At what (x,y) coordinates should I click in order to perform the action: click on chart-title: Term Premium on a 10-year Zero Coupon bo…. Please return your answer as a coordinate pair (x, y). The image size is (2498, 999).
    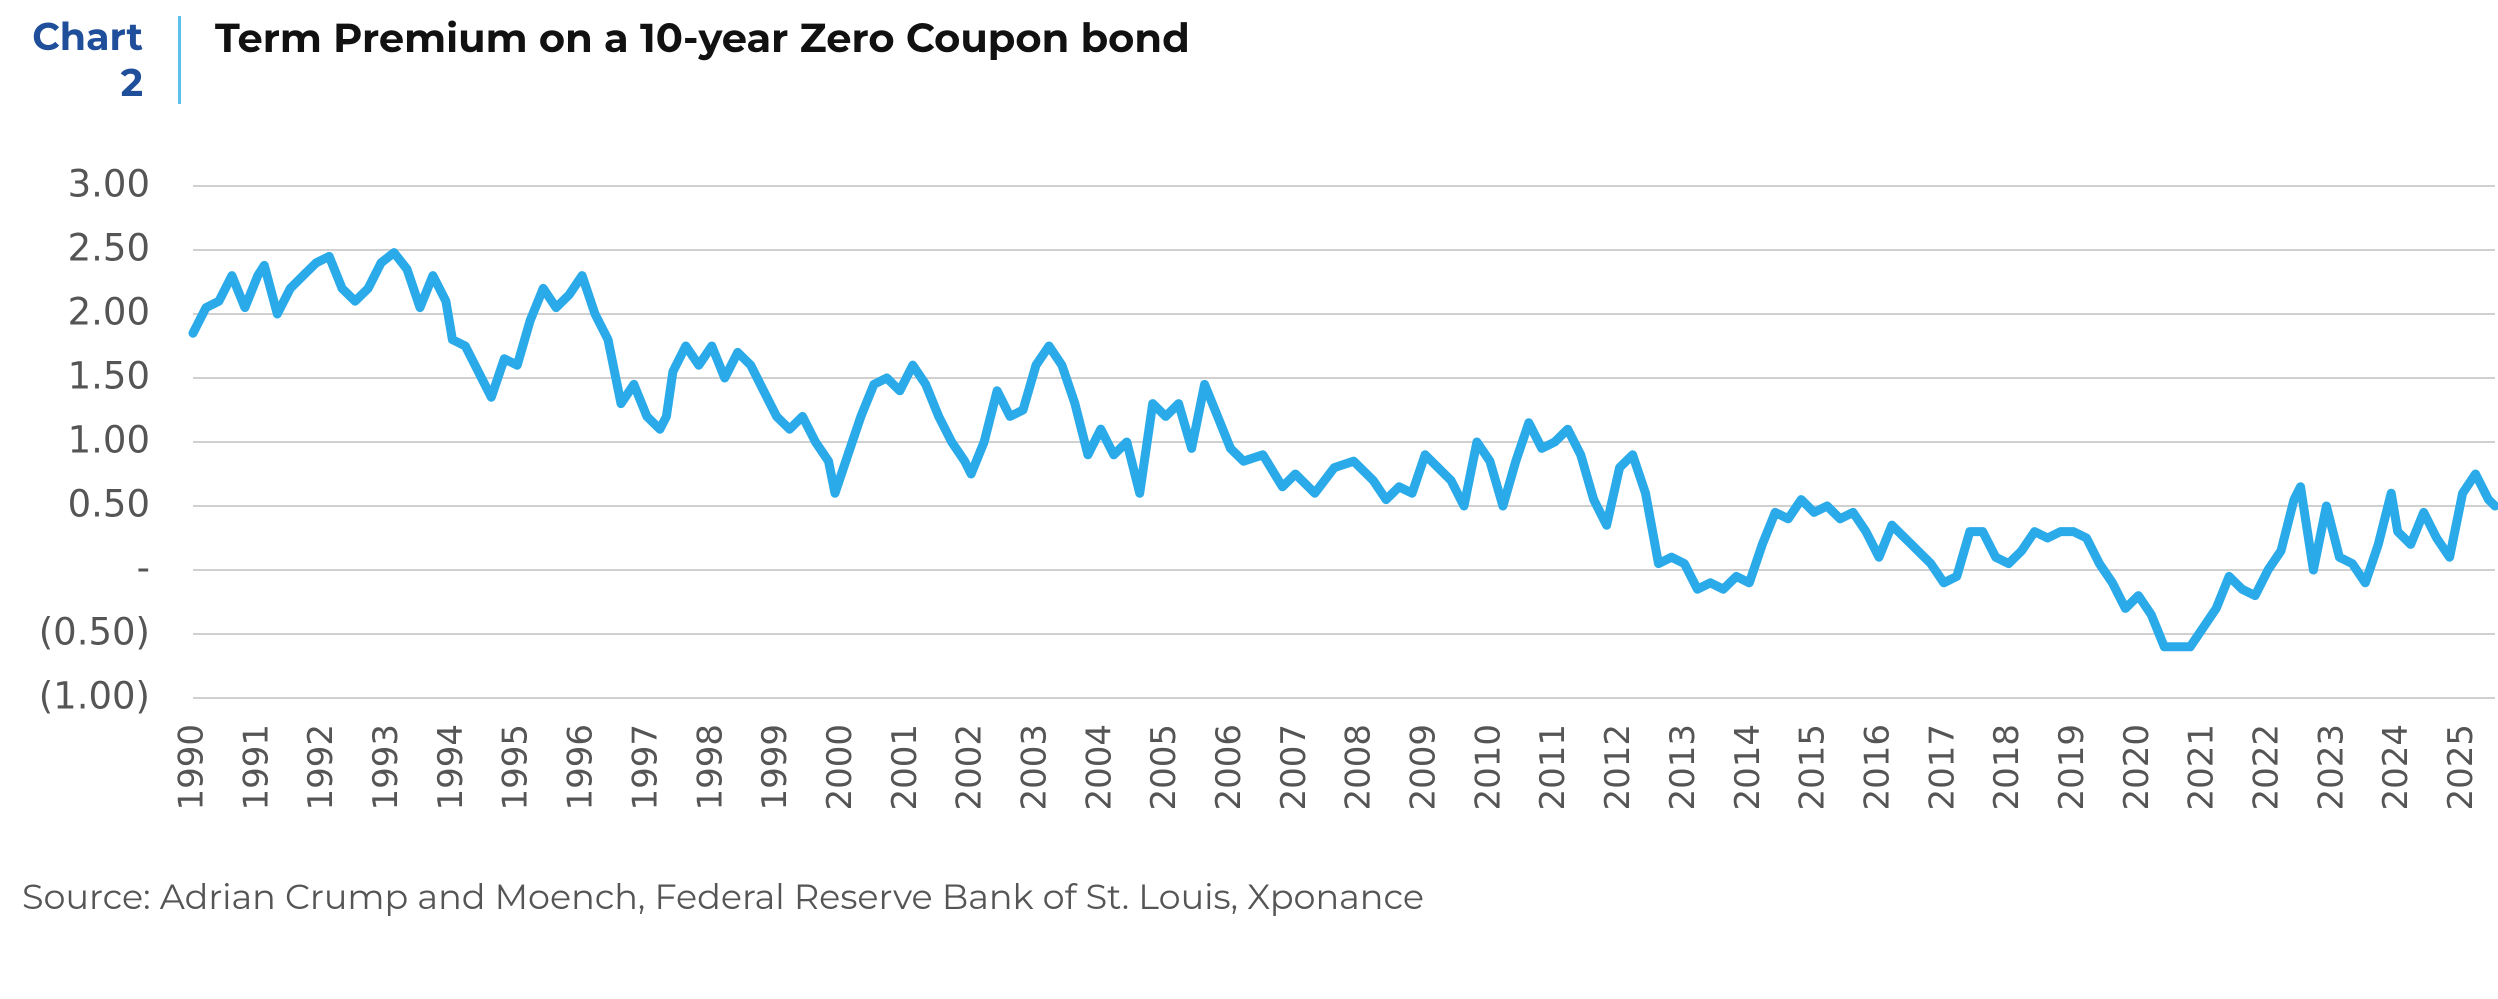
    Looking at the image, I should click on (702, 38).